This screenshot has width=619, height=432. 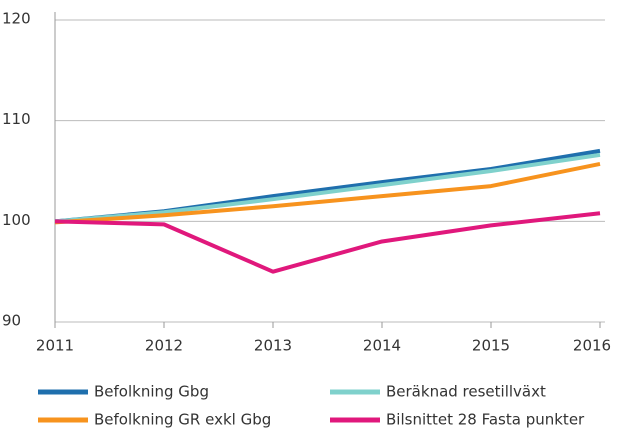 What do you see at coordinates (182, 420) in the screenshot?
I see `legend-label: Befolkning GR exkl Gbg` at bounding box center [182, 420].